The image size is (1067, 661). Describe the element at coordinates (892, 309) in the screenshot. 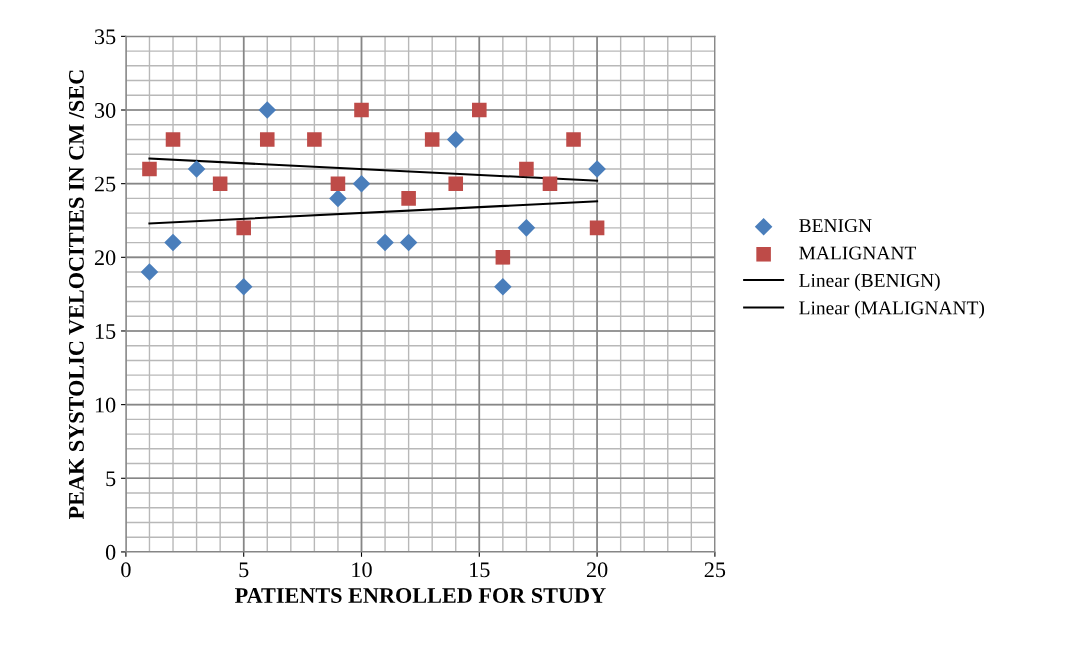

I see `legend-label: Linear (MALIGNANT)` at that location.